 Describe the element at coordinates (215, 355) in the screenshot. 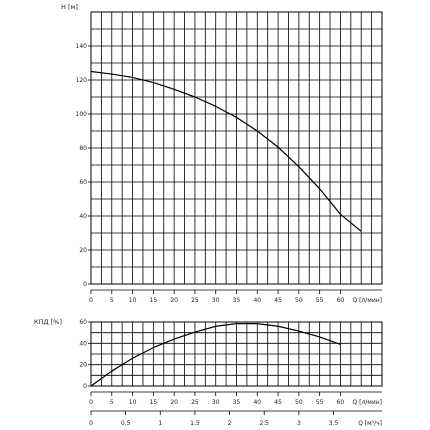

I see `efficiency-curve` at that location.